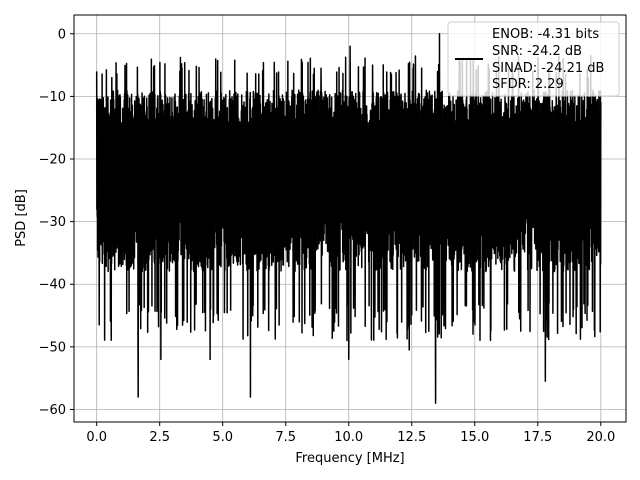 The height and width of the screenshot is (480, 640). What do you see at coordinates (548, 68) in the screenshot?
I see `legend-text-sinad: SINAD: -24.21 dB` at bounding box center [548, 68].